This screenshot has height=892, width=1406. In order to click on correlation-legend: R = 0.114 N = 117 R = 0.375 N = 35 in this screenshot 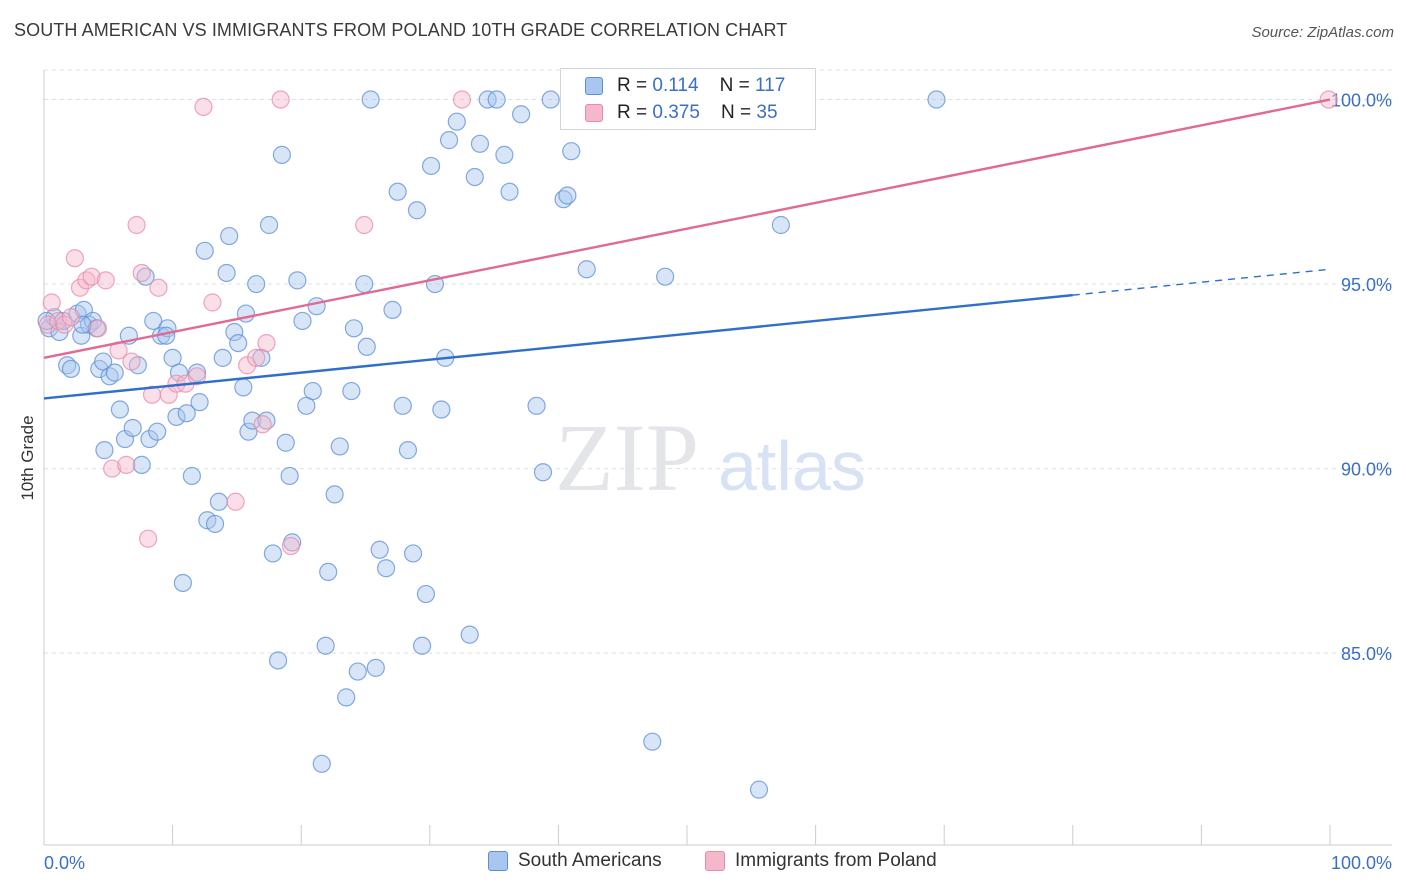, I will do `click(688, 99)`.